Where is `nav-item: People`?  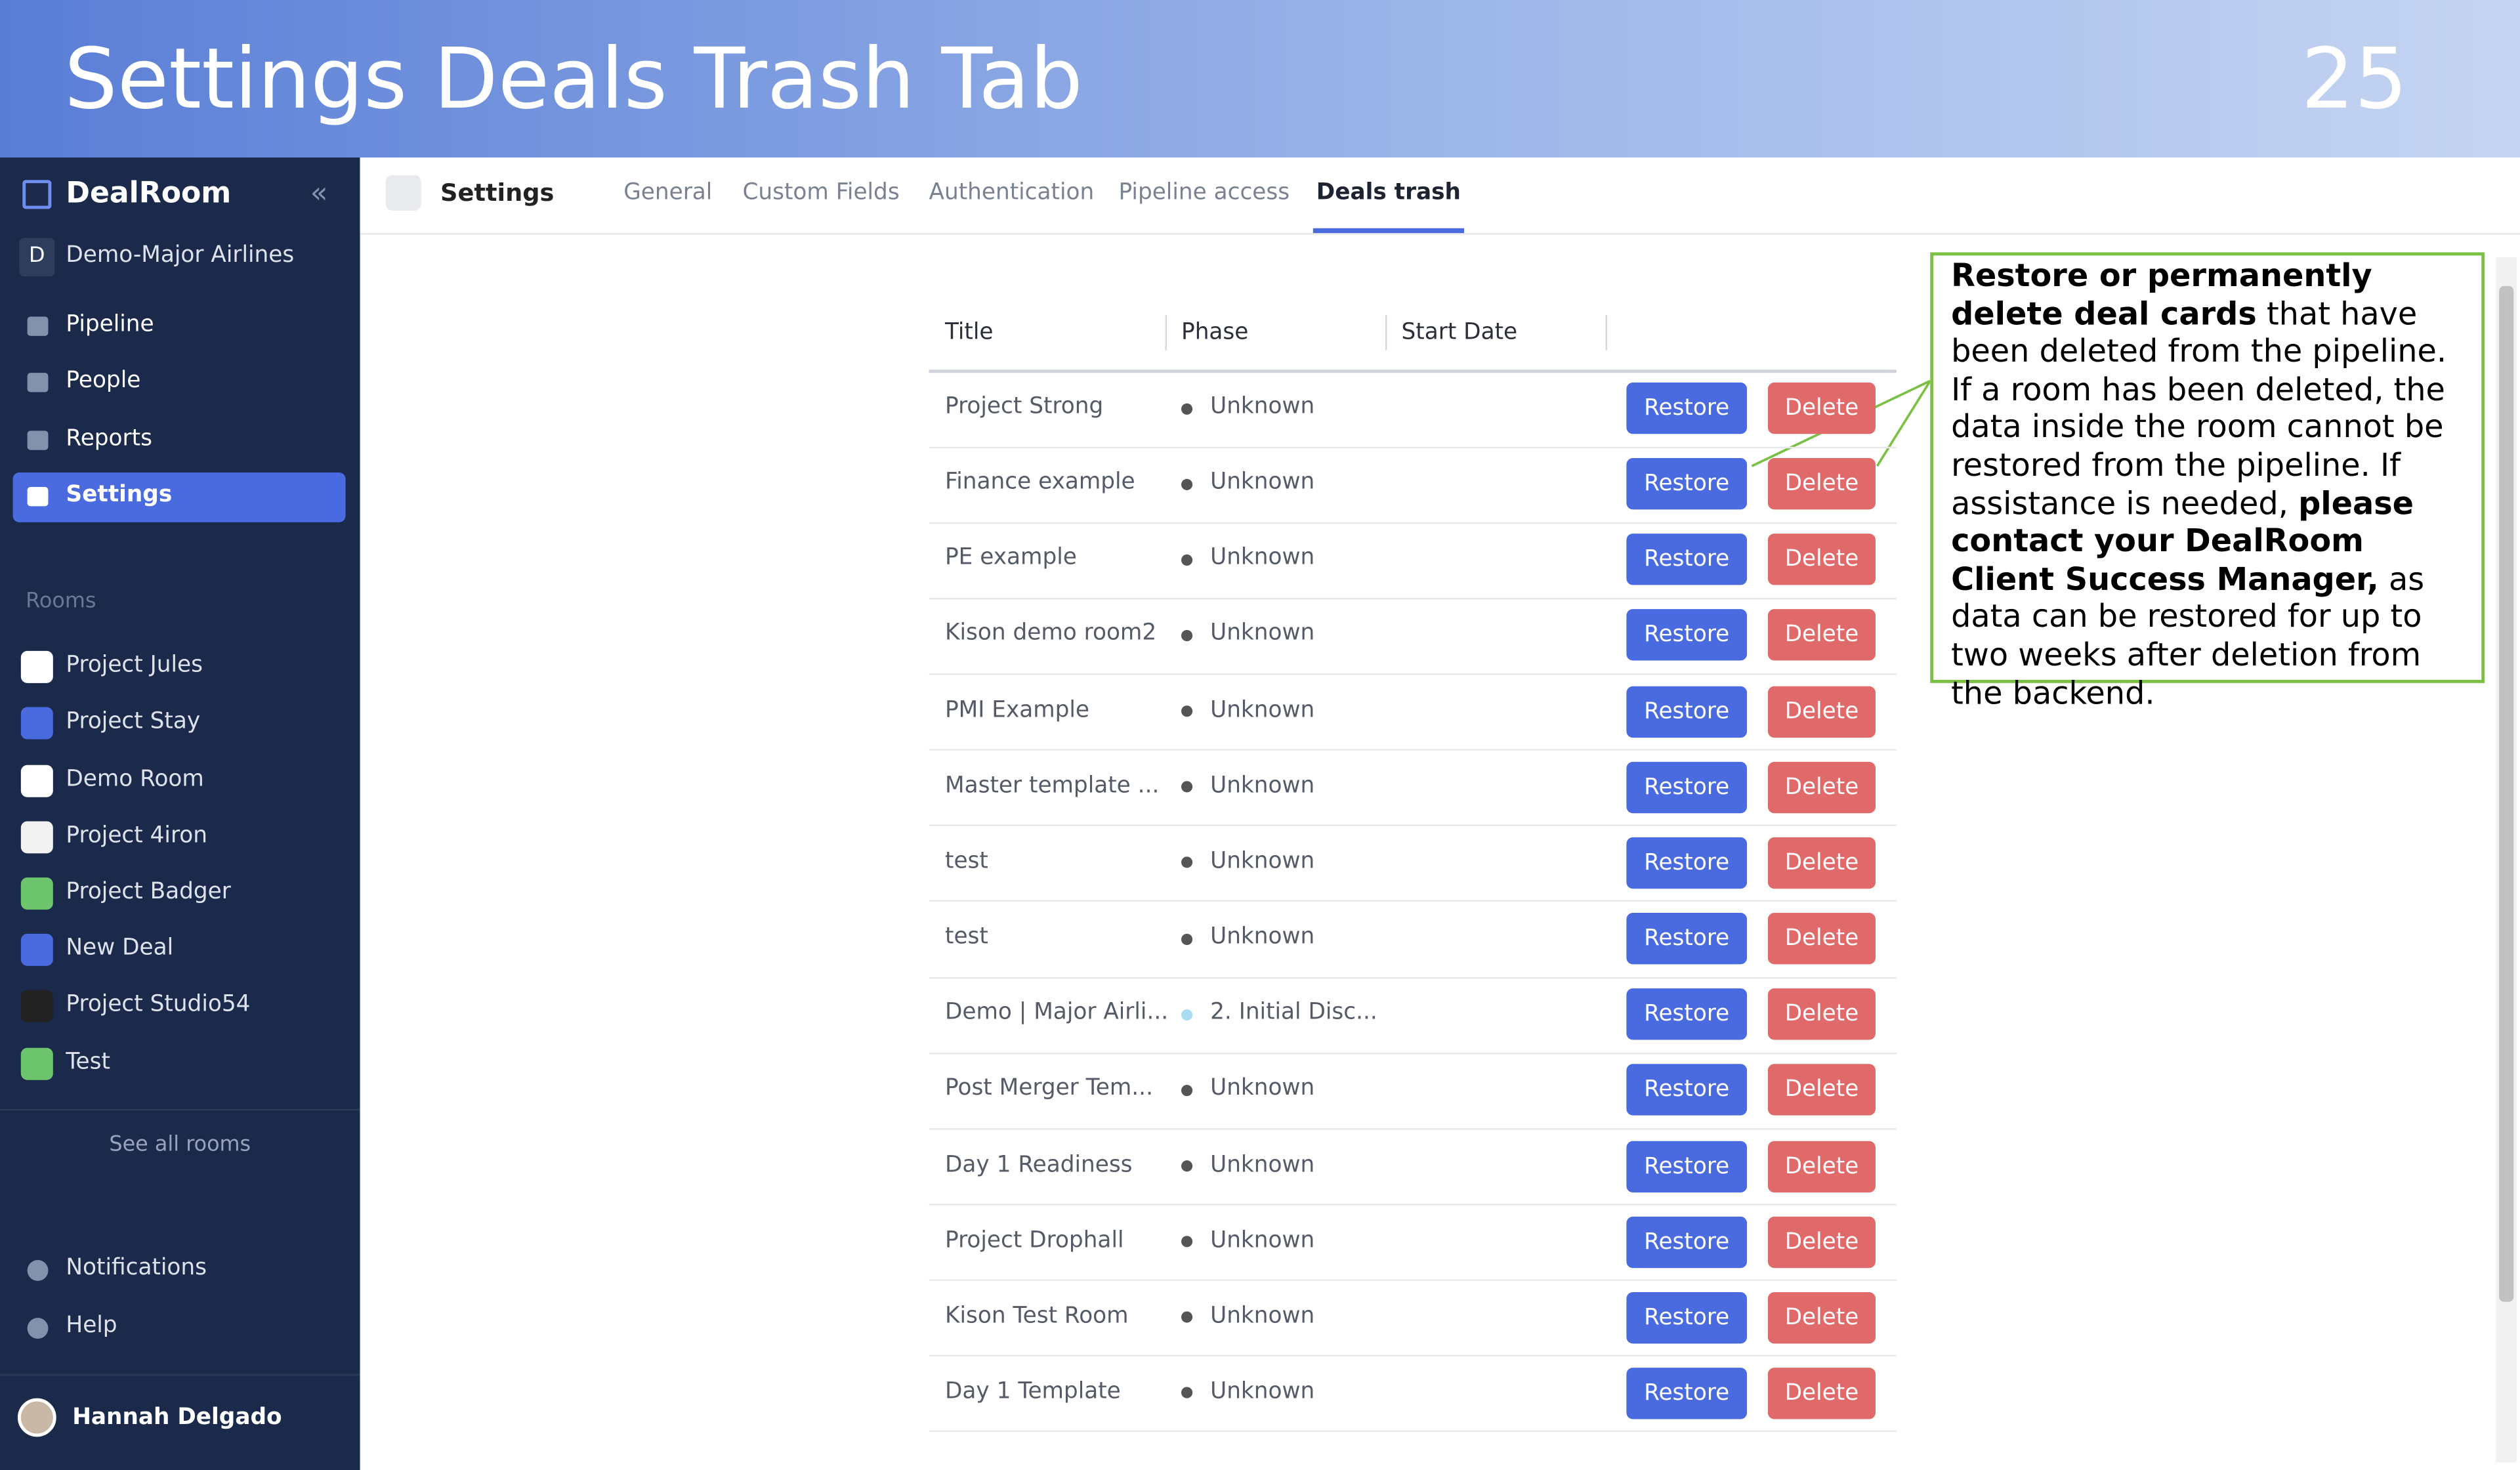
nav-item: People is located at coordinates (103, 381).